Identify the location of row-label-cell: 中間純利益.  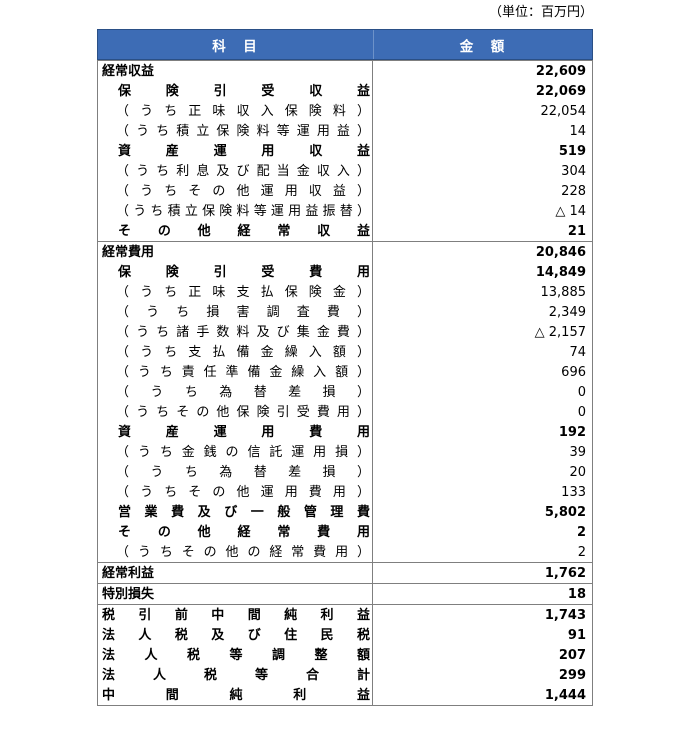
(235, 695).